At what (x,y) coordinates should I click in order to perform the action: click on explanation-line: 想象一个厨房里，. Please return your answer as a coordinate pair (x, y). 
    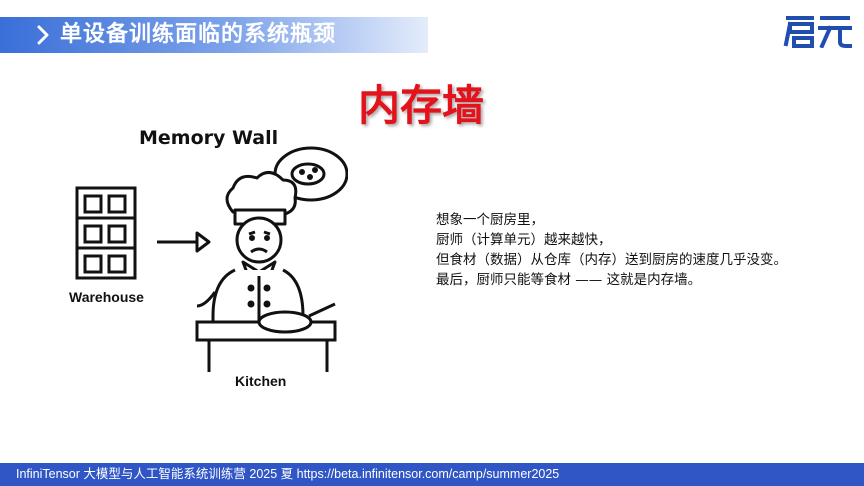
    Looking at the image, I should click on (490, 220).